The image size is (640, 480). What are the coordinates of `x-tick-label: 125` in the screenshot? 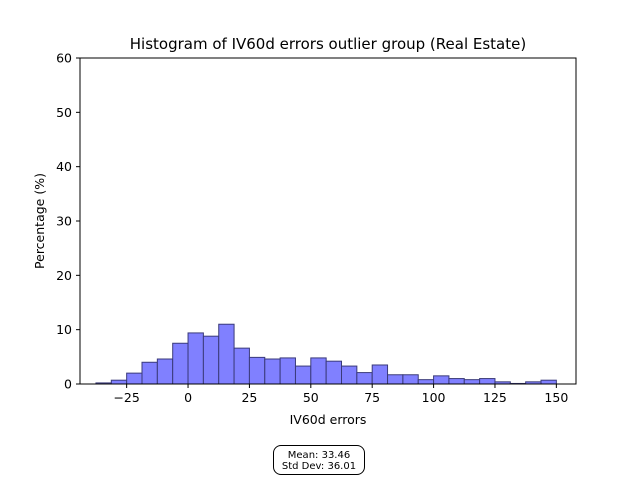 It's located at (495, 397).